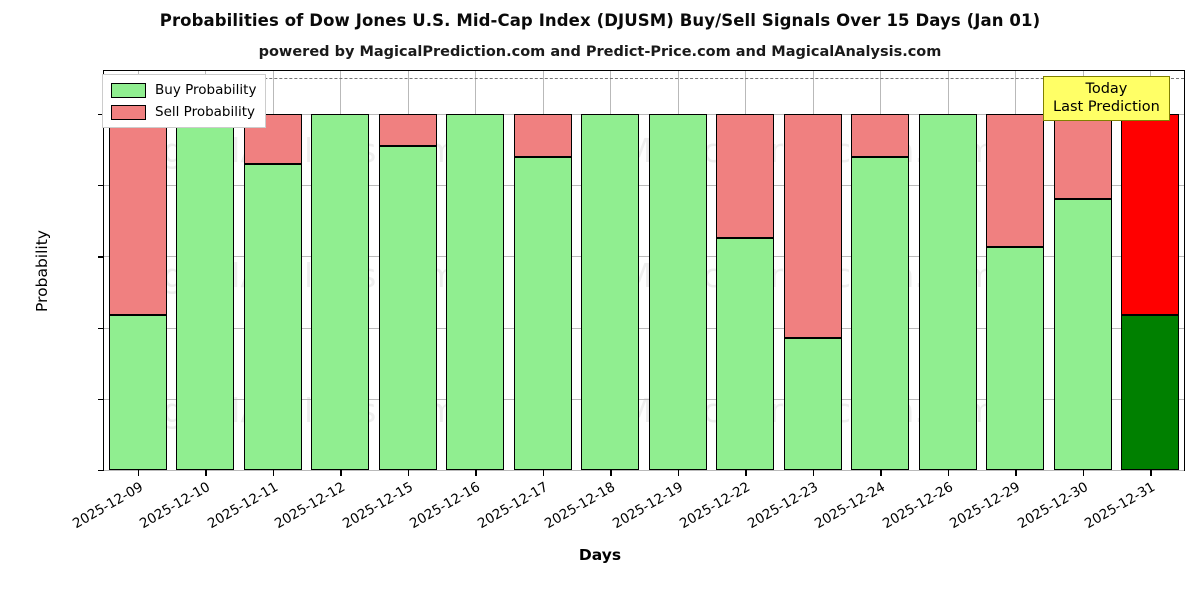 The width and height of the screenshot is (1200, 600). Describe the element at coordinates (205, 112) in the screenshot. I see `legend-label-sell: Sell Probability` at that location.